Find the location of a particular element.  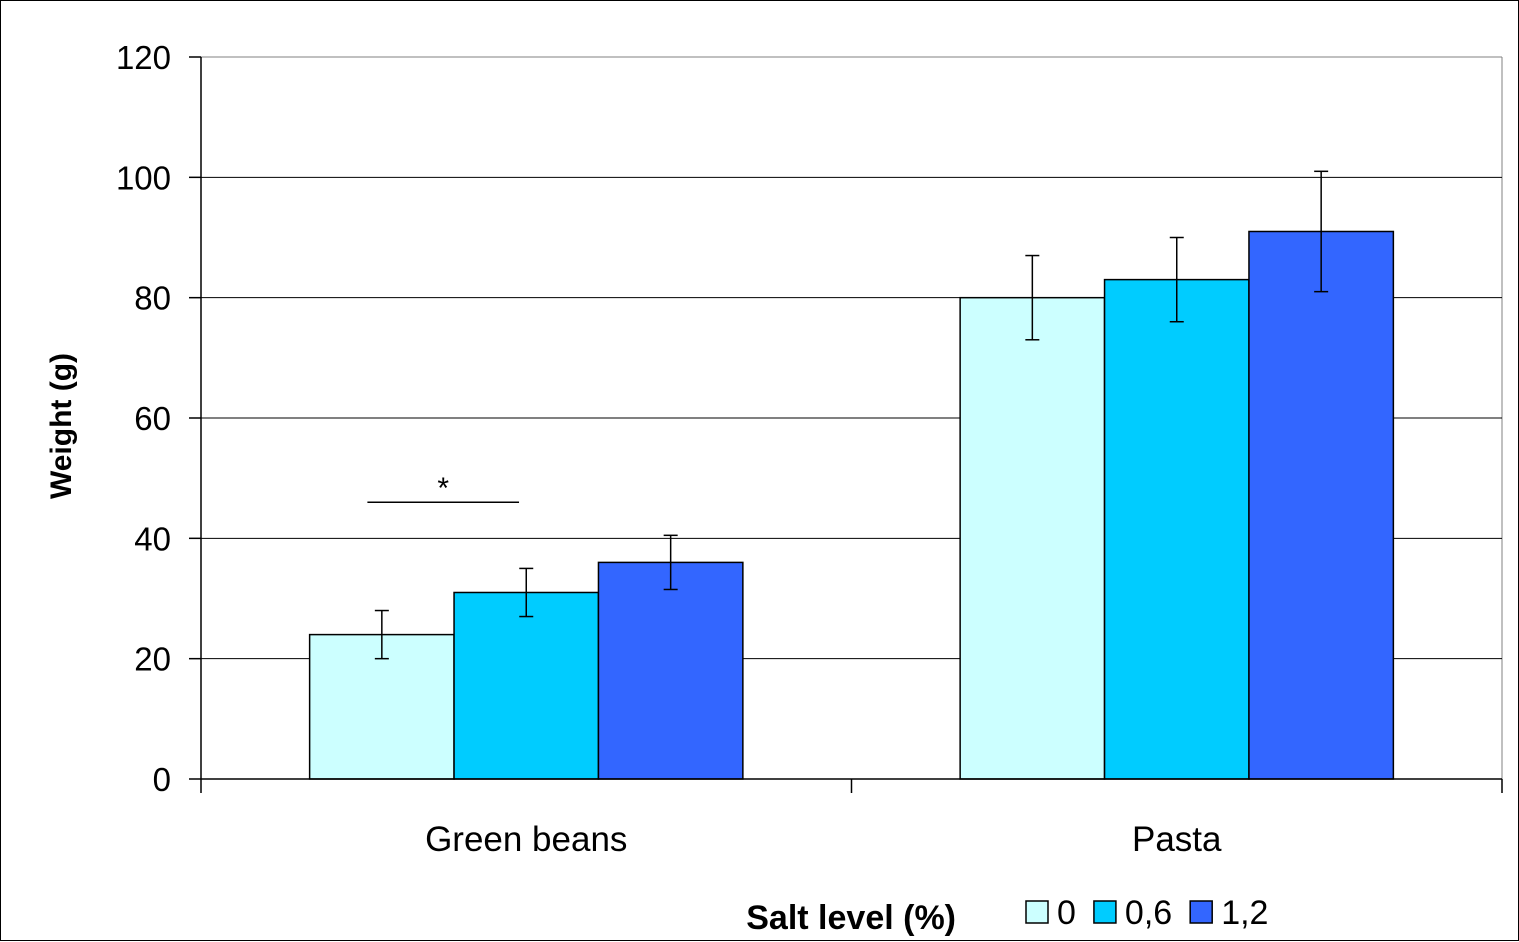

y-tick-label: 80 is located at coordinates (152, 298).